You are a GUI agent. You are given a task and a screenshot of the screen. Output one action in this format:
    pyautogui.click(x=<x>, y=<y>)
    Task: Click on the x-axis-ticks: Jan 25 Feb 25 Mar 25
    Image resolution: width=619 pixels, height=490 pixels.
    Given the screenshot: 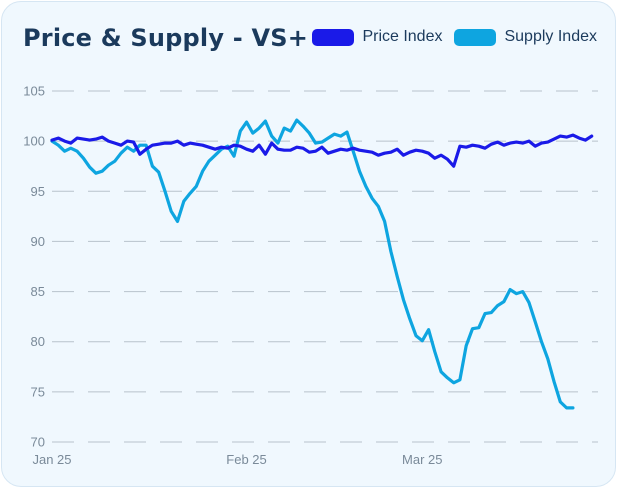 What is the action you would take?
    pyautogui.click(x=237, y=459)
    